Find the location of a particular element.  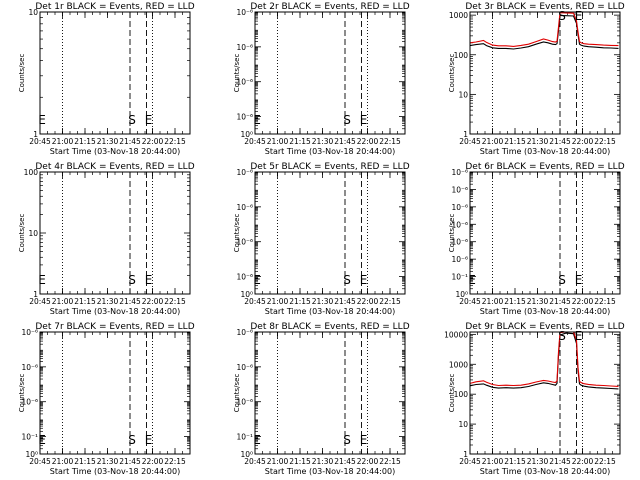

y-tick-label: 100 is located at coordinates (31, 172).